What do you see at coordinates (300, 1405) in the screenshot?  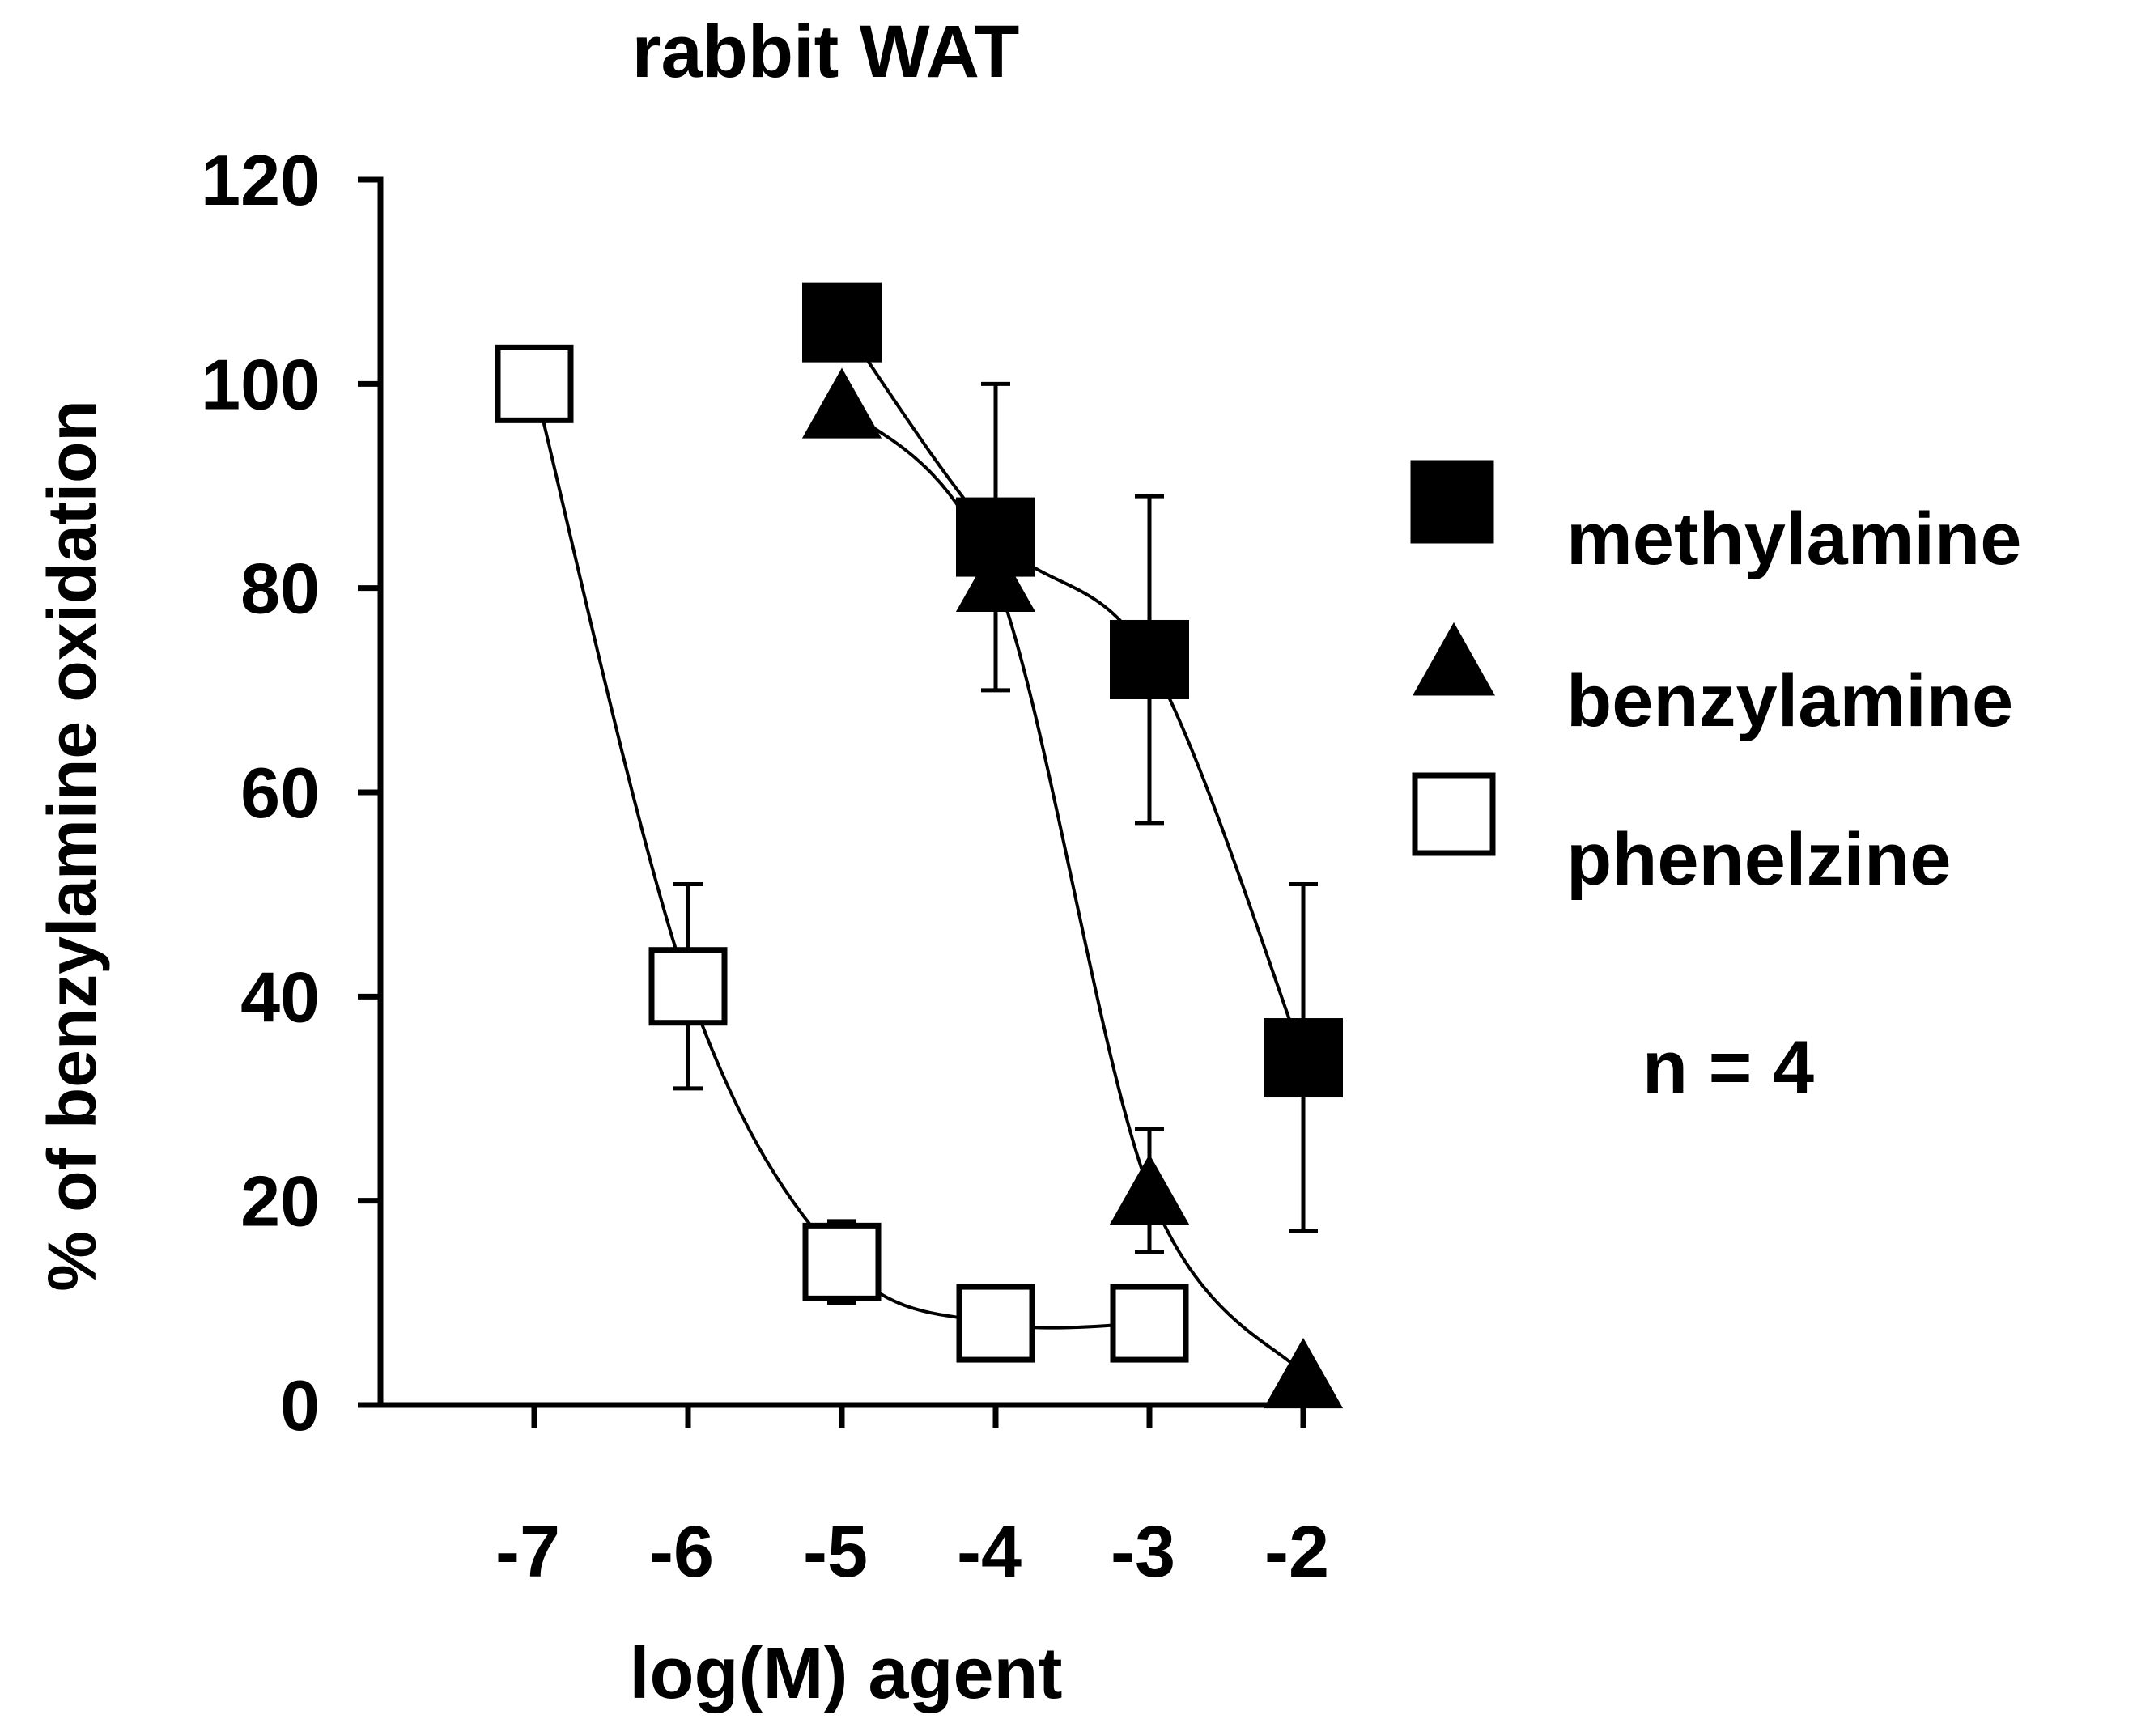 I see `y-tick-label-0: 0` at bounding box center [300, 1405].